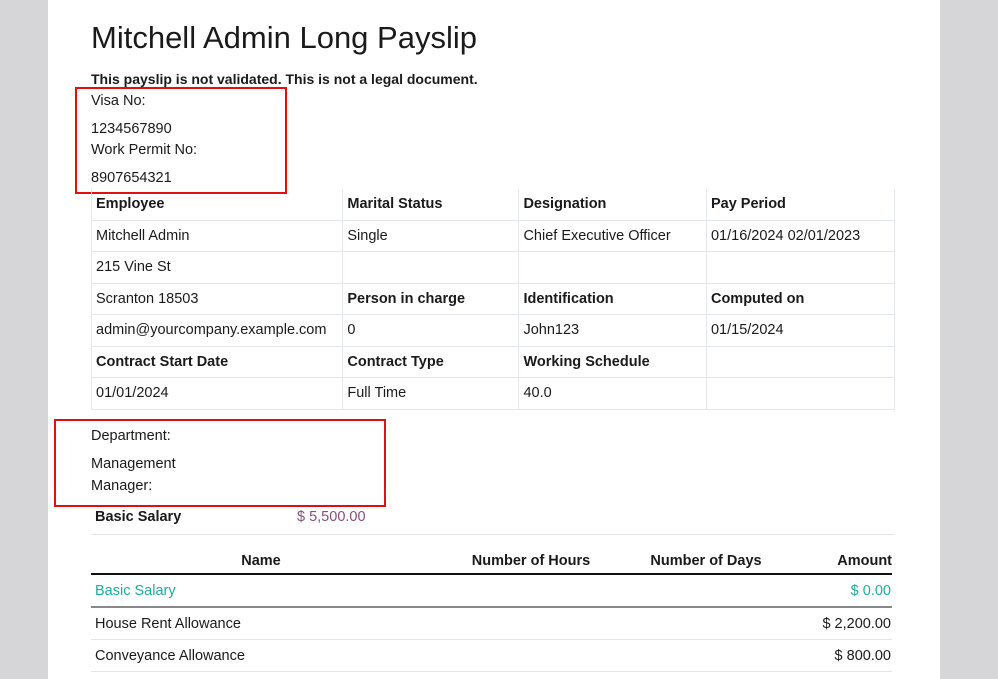  I want to click on payslip-line-row: House Rent Allowance $ 2,200.00, so click(491, 623).